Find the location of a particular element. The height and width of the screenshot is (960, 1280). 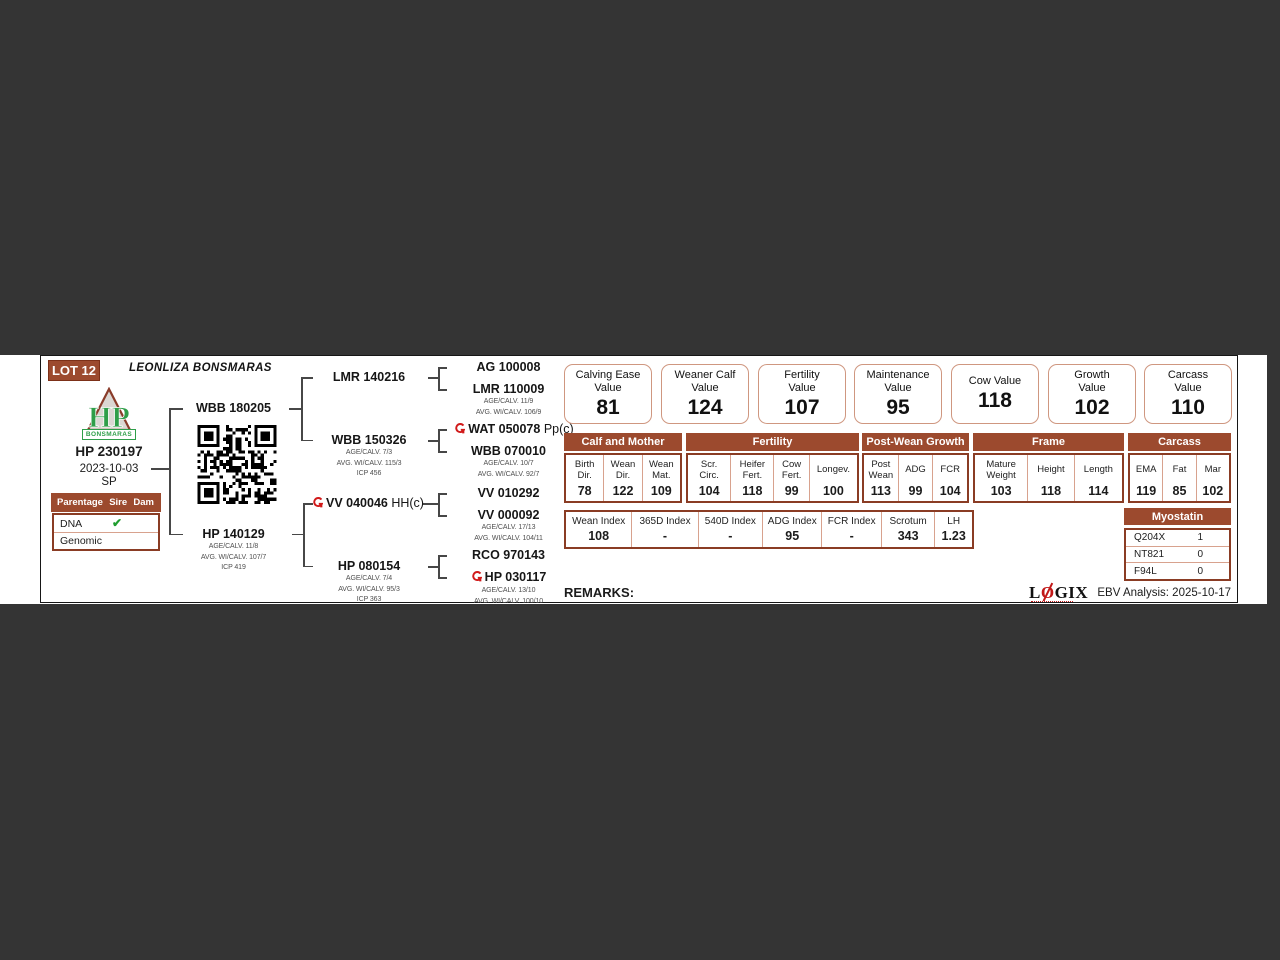

parentage-row-dna: DNA ✔ is located at coordinates (106, 523).